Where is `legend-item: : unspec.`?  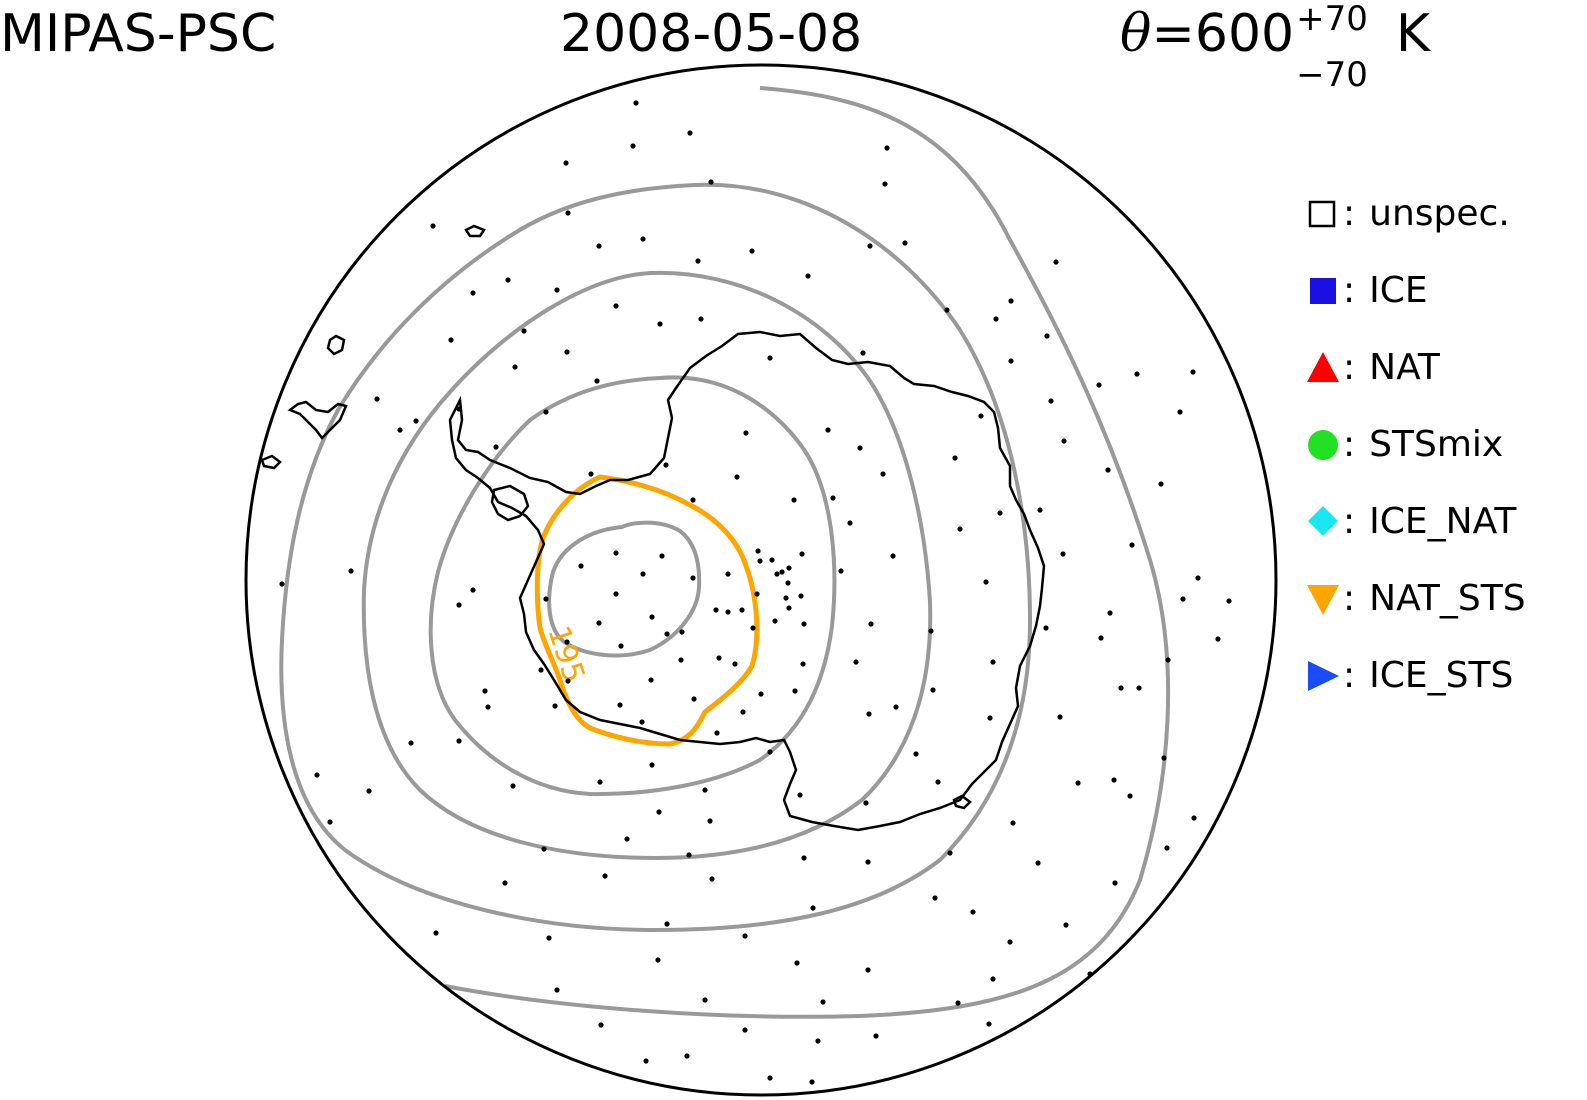
legend-item: : unspec. is located at coordinates (1440, 213).